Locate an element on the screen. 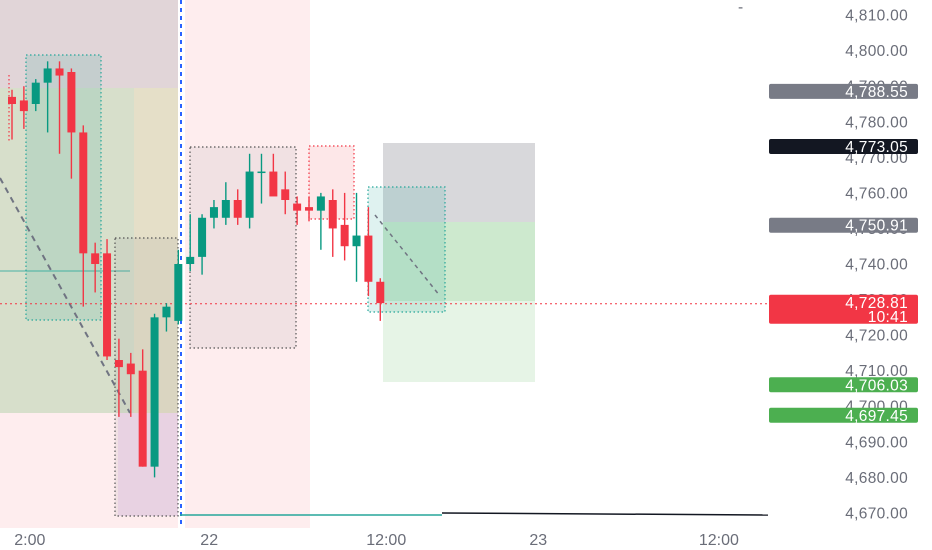 The height and width of the screenshot is (550, 932). price-badge: 4,788.55 is located at coordinates (843, 92).